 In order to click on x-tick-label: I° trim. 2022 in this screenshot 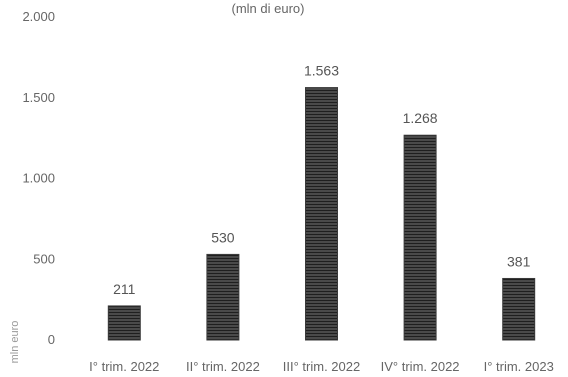, I will do `click(124, 366)`.